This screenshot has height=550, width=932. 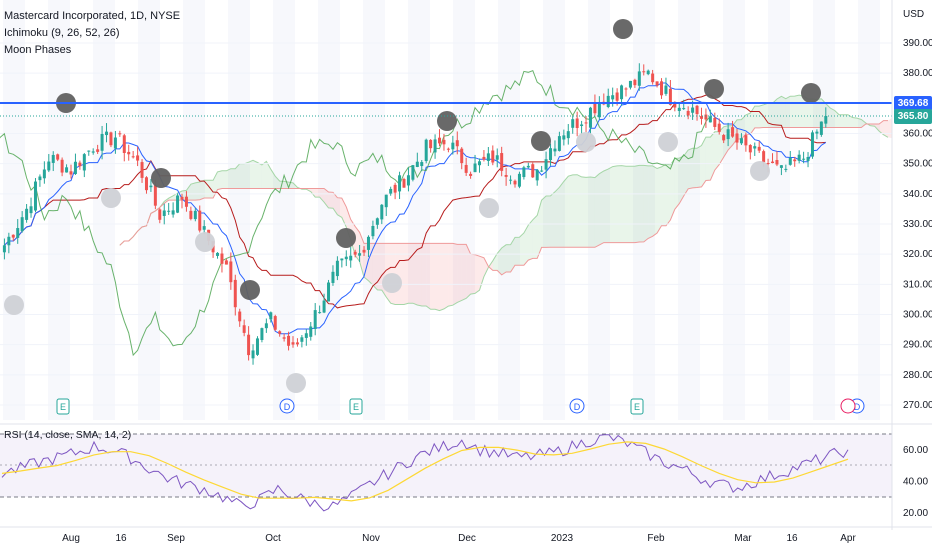 What do you see at coordinates (917, 254) in the screenshot?
I see `price-tick-label: 320.00` at bounding box center [917, 254].